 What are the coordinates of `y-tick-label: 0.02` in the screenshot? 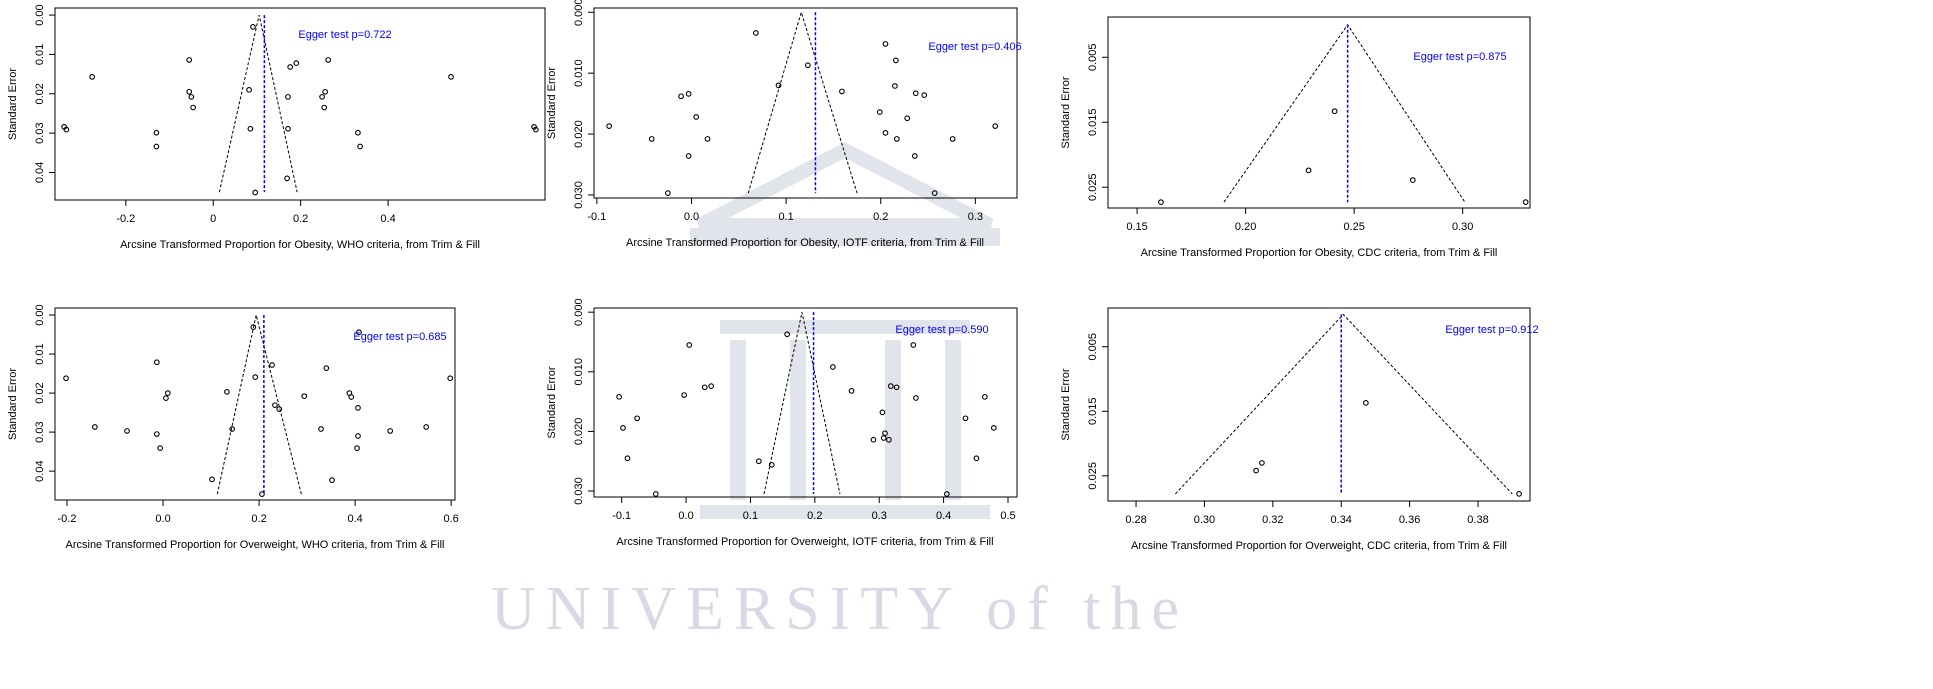 It's located at (40, 392).